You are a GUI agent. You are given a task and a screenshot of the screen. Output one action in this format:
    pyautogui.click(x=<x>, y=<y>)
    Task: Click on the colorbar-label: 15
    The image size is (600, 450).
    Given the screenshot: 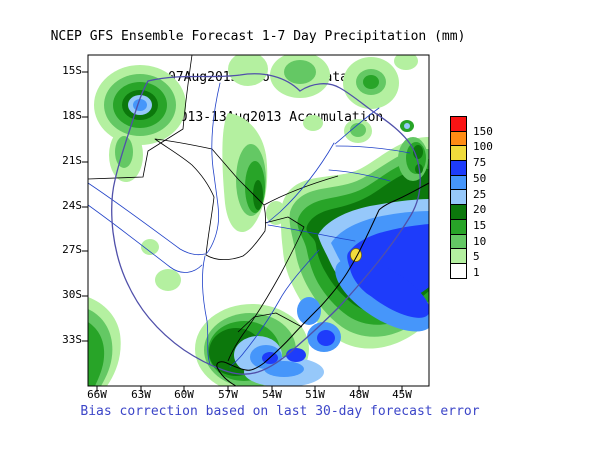 What is the action you would take?
    pyautogui.click(x=480, y=225)
    